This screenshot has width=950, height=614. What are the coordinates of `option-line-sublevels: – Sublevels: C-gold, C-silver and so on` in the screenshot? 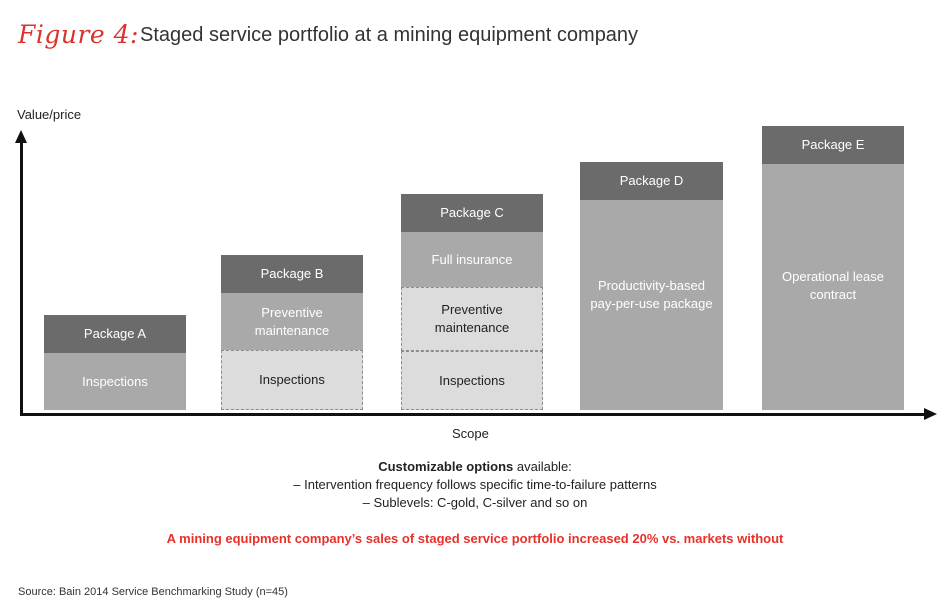 It's located at (475, 502).